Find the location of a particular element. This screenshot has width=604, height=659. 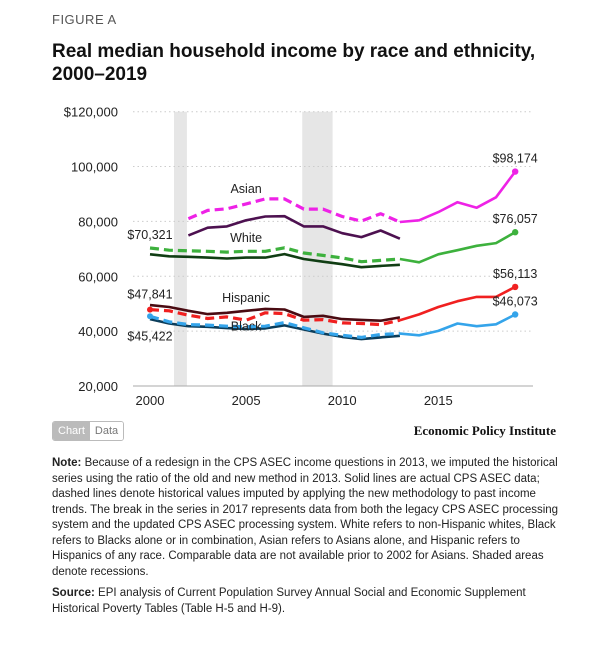

chart-tab: Chart is located at coordinates (71, 431).